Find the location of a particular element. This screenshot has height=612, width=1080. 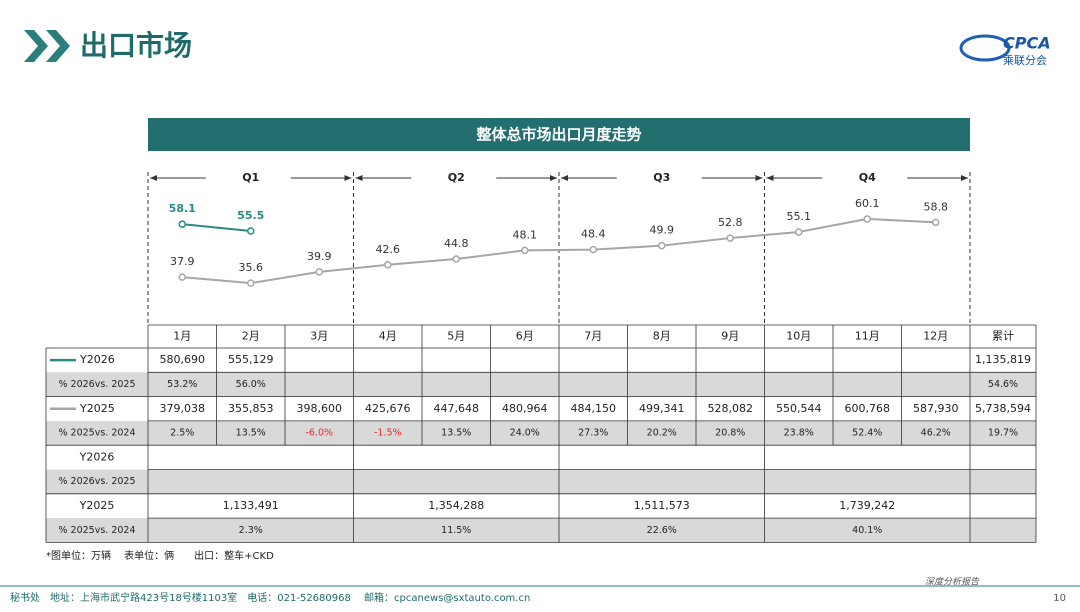

point-label: 60.1 is located at coordinates (867, 203).